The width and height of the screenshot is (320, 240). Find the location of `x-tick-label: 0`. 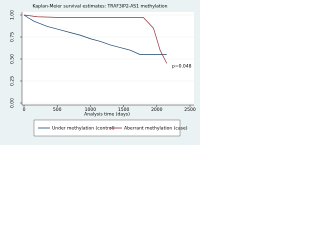

x-tick-label: 0 is located at coordinates (24, 110).